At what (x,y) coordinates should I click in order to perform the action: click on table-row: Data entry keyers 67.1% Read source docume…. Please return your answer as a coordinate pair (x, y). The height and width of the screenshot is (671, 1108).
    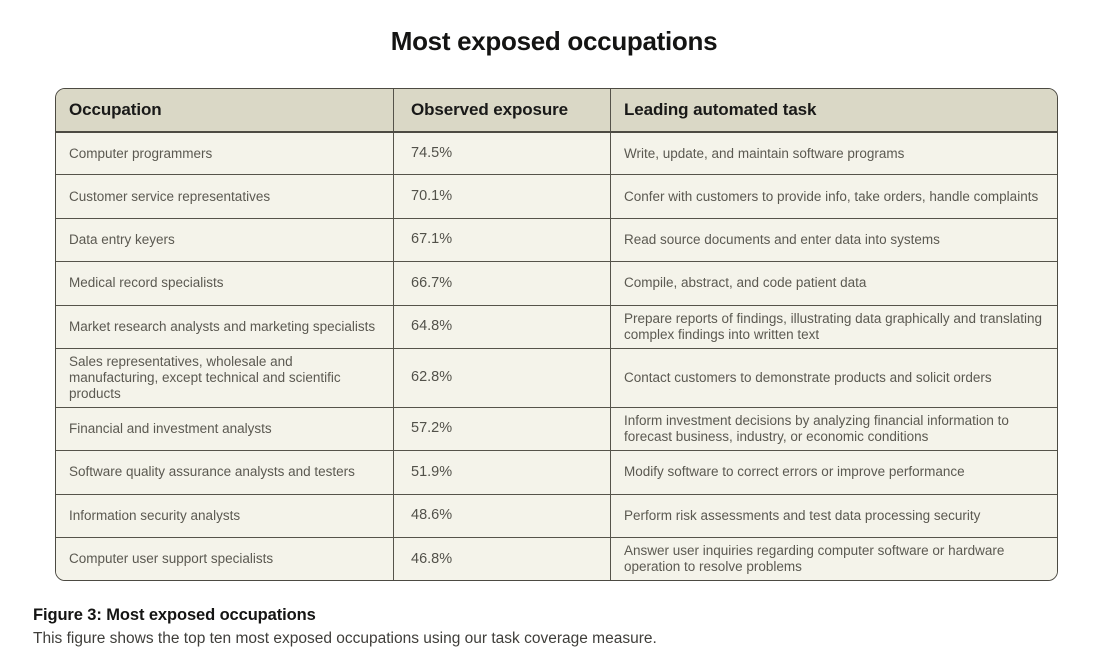
    Looking at the image, I should click on (556, 239).